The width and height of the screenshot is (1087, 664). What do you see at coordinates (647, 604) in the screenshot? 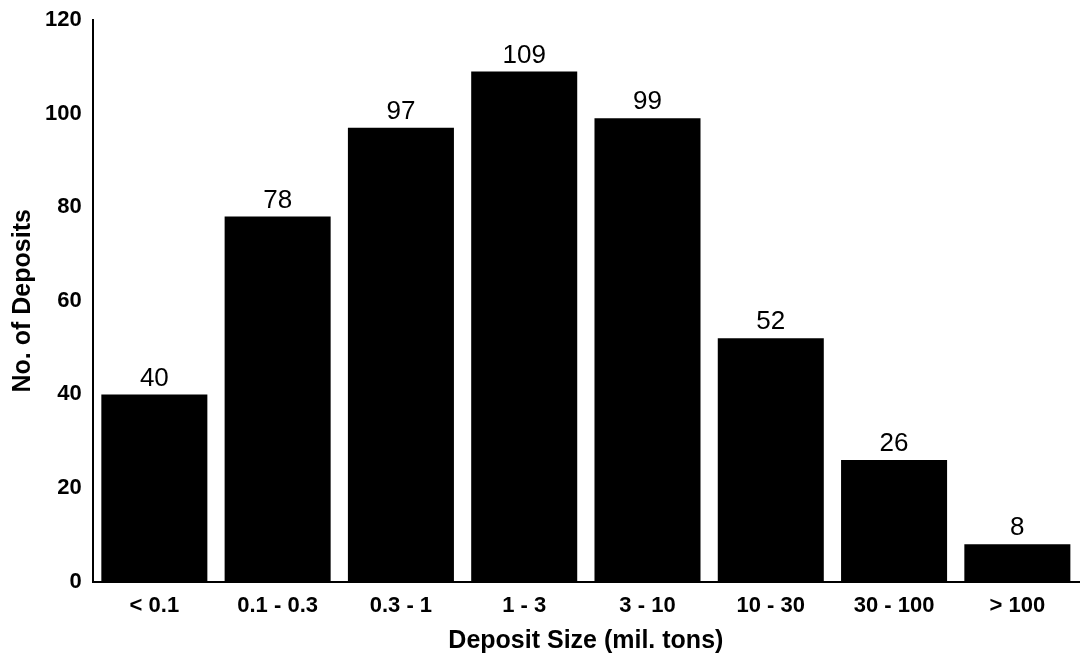
I see `x-tick-label: 3 - 10` at bounding box center [647, 604].